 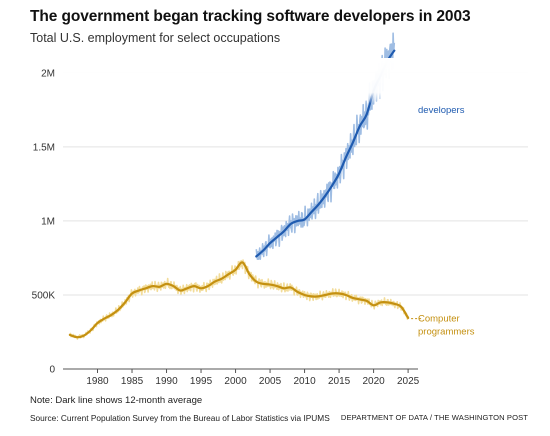 I want to click on x-tick-label: 1995, so click(x=201, y=381).